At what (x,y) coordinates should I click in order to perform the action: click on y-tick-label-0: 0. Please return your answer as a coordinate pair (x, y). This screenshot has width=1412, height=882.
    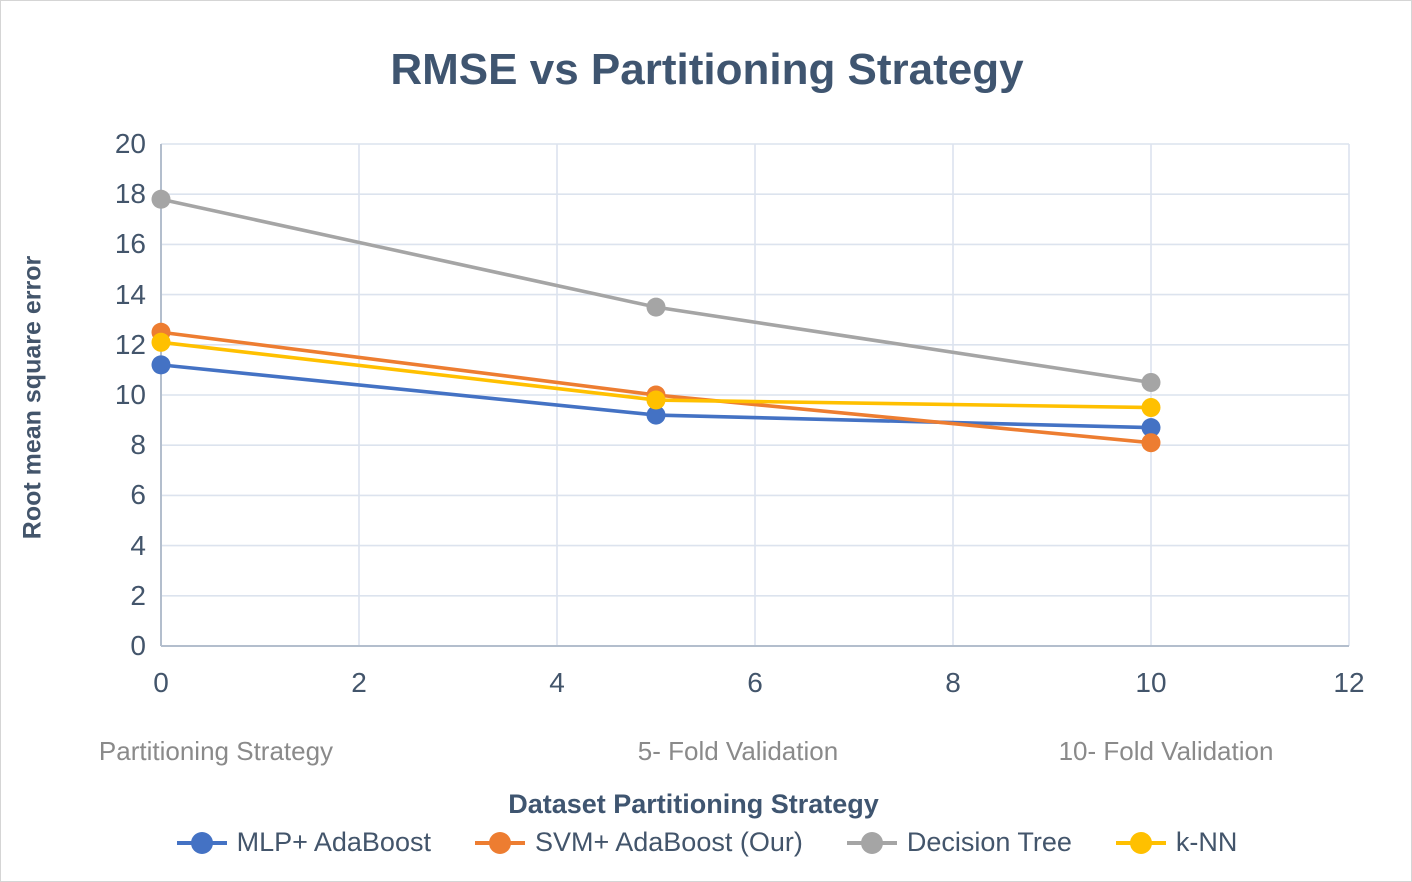
    Looking at the image, I should click on (138, 645).